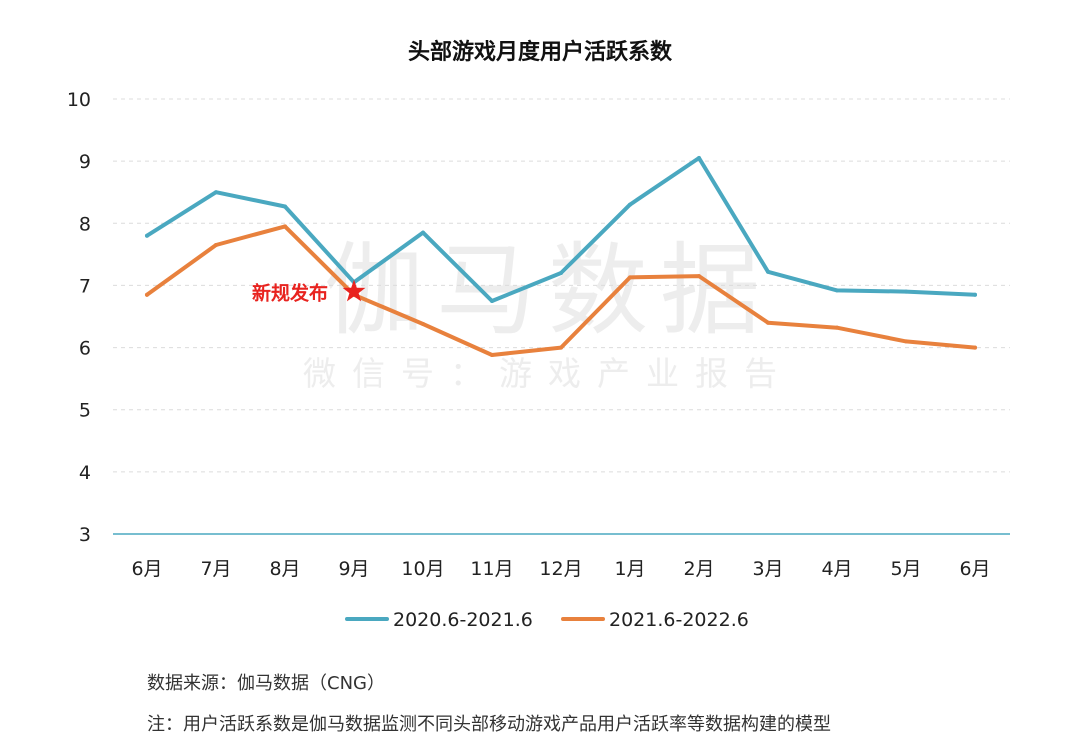 This screenshot has height=746, width=1080. I want to click on chart-title: 头部游戏月度用户活跃系数, so click(540, 52).